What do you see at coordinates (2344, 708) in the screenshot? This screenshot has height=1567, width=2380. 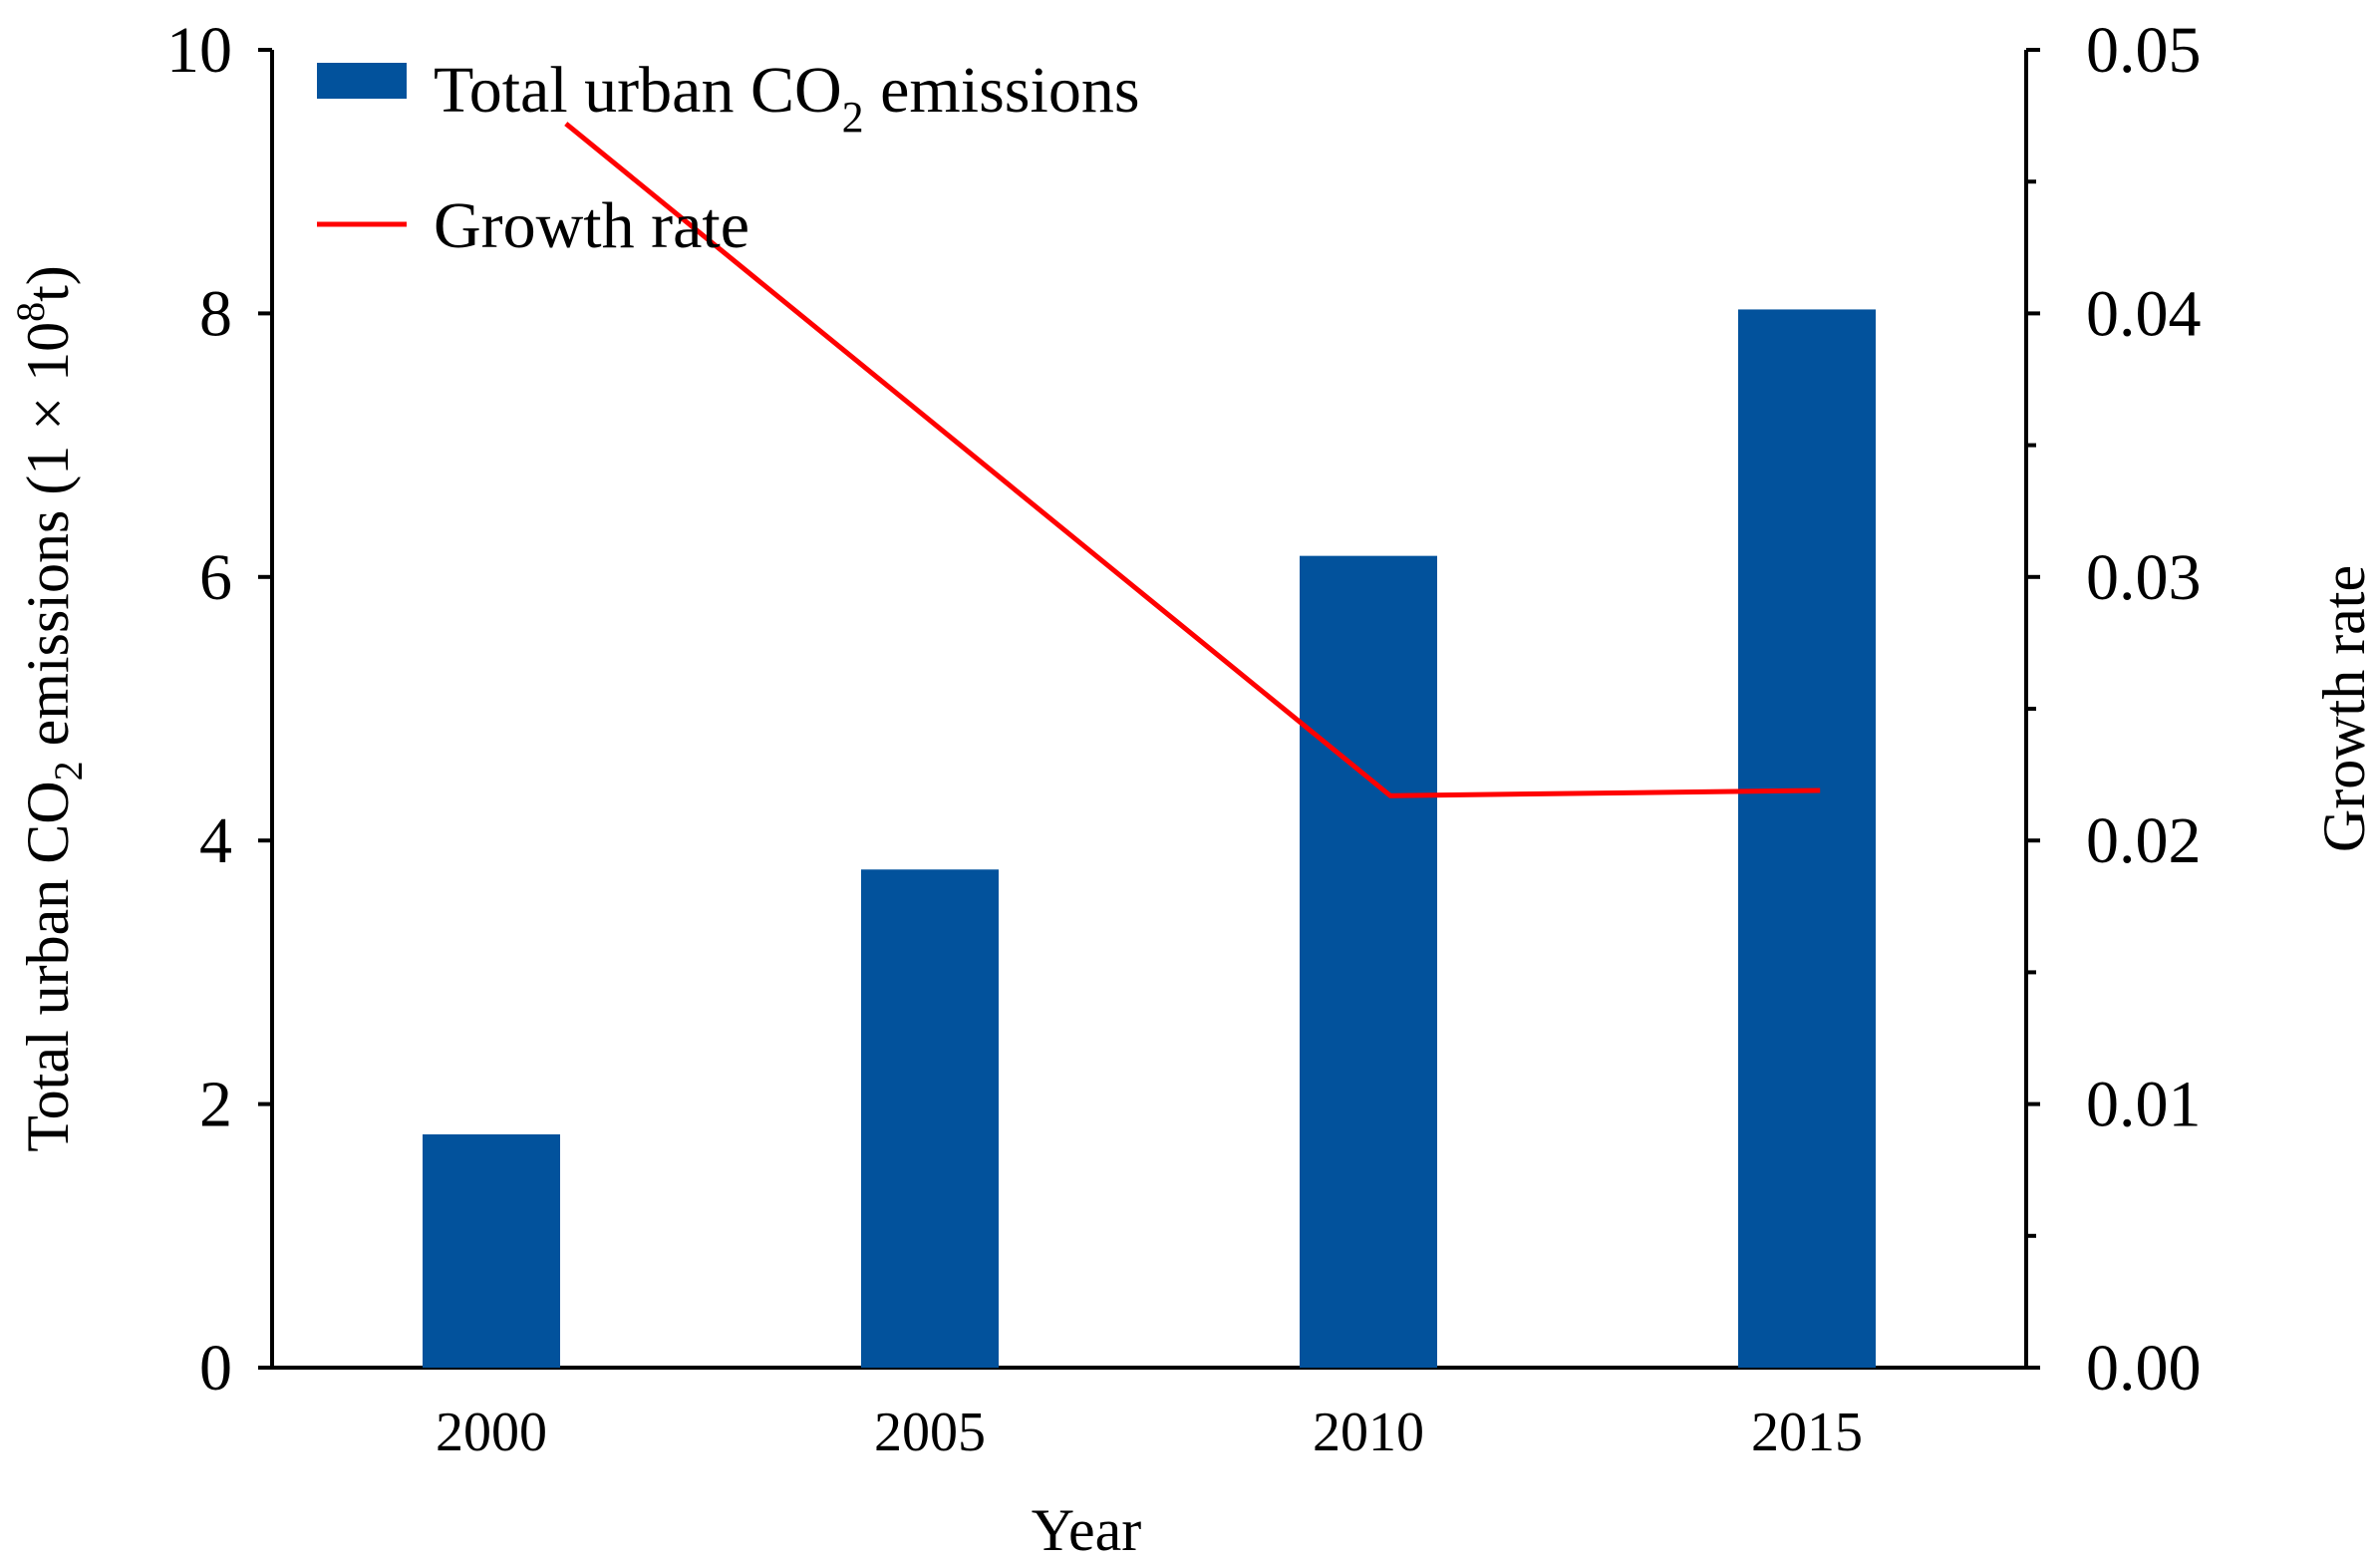 I see `right-y-axis-title: Growth rate` at bounding box center [2344, 708].